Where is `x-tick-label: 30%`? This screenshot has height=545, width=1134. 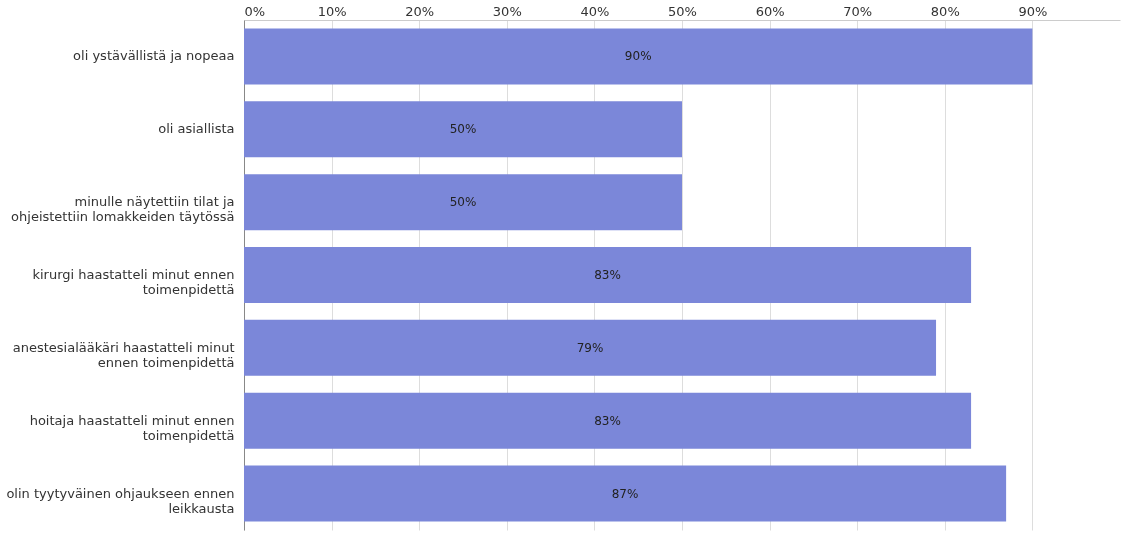 x-tick-label: 30% is located at coordinates (507, 11).